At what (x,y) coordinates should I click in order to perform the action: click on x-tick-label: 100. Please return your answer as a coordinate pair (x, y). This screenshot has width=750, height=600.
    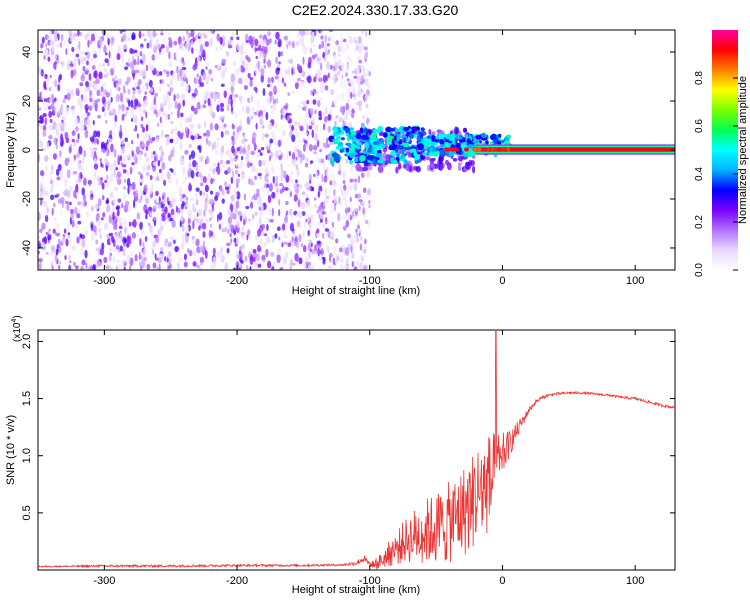
    Looking at the image, I should click on (635, 581).